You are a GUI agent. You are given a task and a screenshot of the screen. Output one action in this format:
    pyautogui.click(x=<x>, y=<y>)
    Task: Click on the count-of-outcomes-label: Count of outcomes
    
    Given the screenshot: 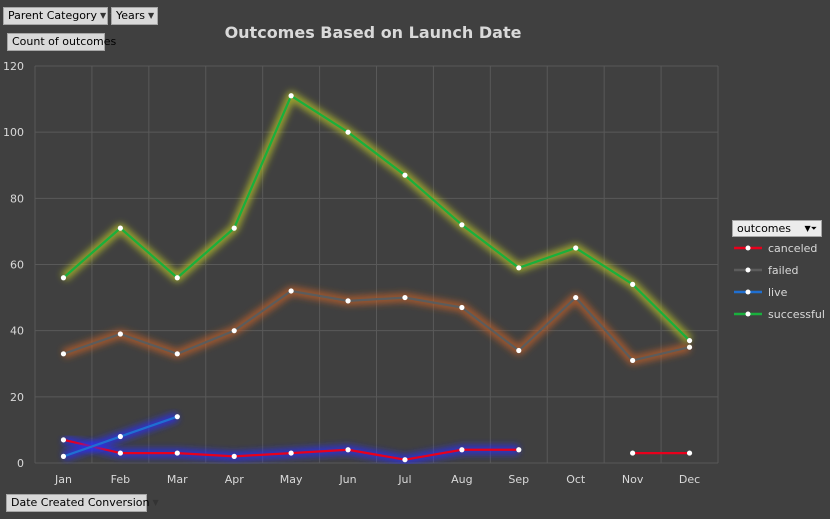 What is the action you would take?
    pyautogui.click(x=64, y=41)
    